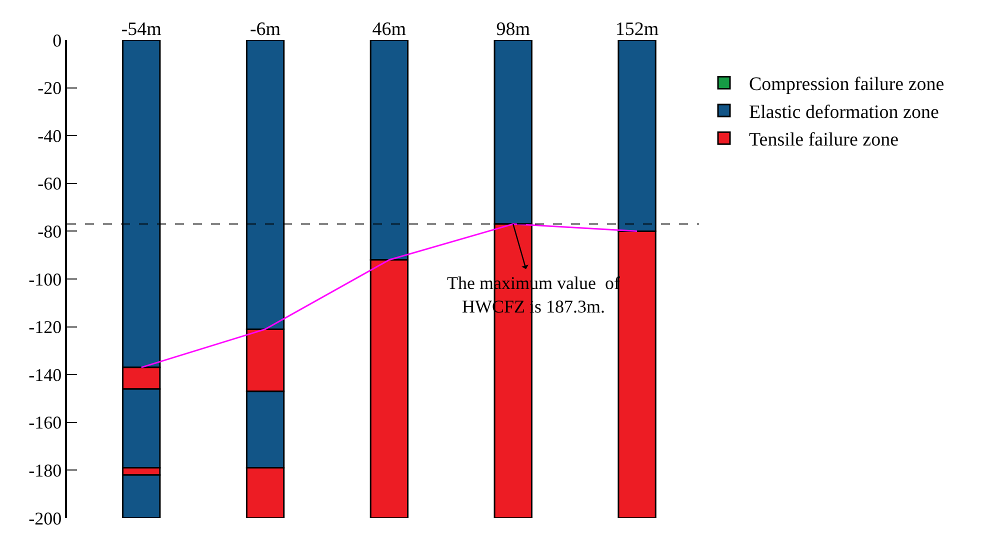 The height and width of the screenshot is (540, 987). What do you see at coordinates (45, 374) in the screenshot?
I see `y-tick-label: -140` at bounding box center [45, 374].